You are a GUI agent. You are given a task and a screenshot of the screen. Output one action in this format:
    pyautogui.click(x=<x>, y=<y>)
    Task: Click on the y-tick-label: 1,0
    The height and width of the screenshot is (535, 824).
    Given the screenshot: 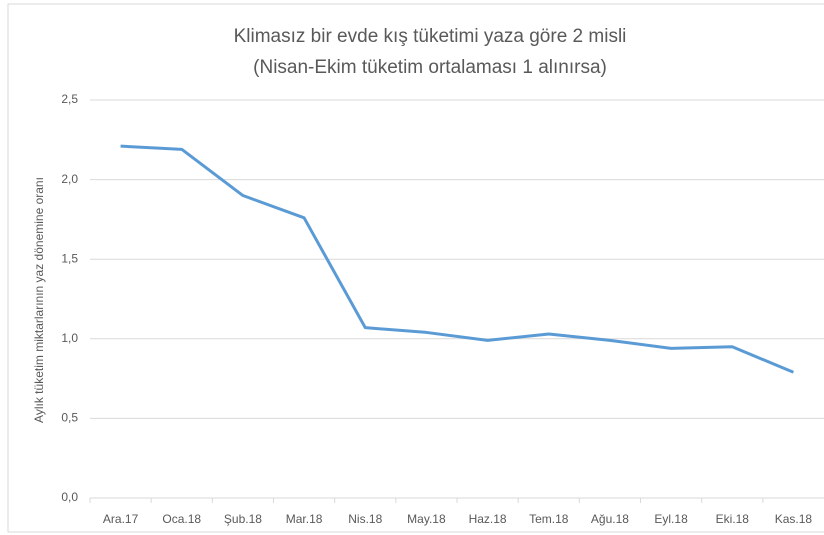 What is the action you would take?
    pyautogui.click(x=69, y=338)
    